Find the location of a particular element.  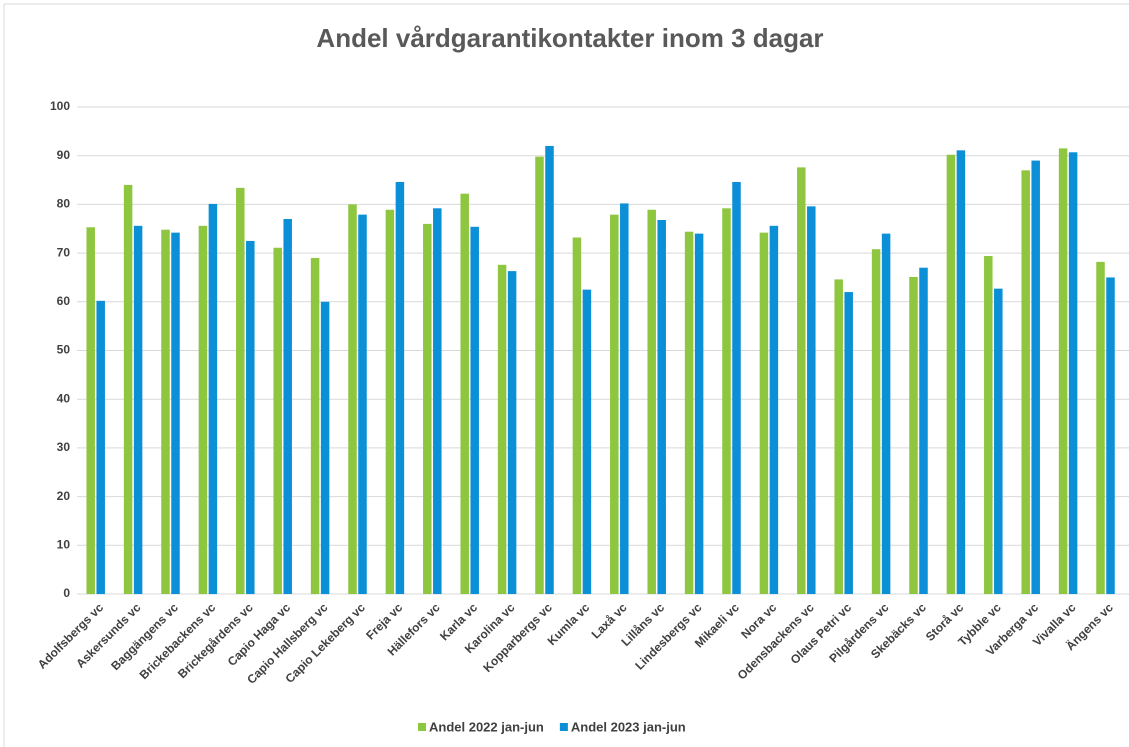

x-tick-label: Baggängens vc is located at coordinates (144, 636).